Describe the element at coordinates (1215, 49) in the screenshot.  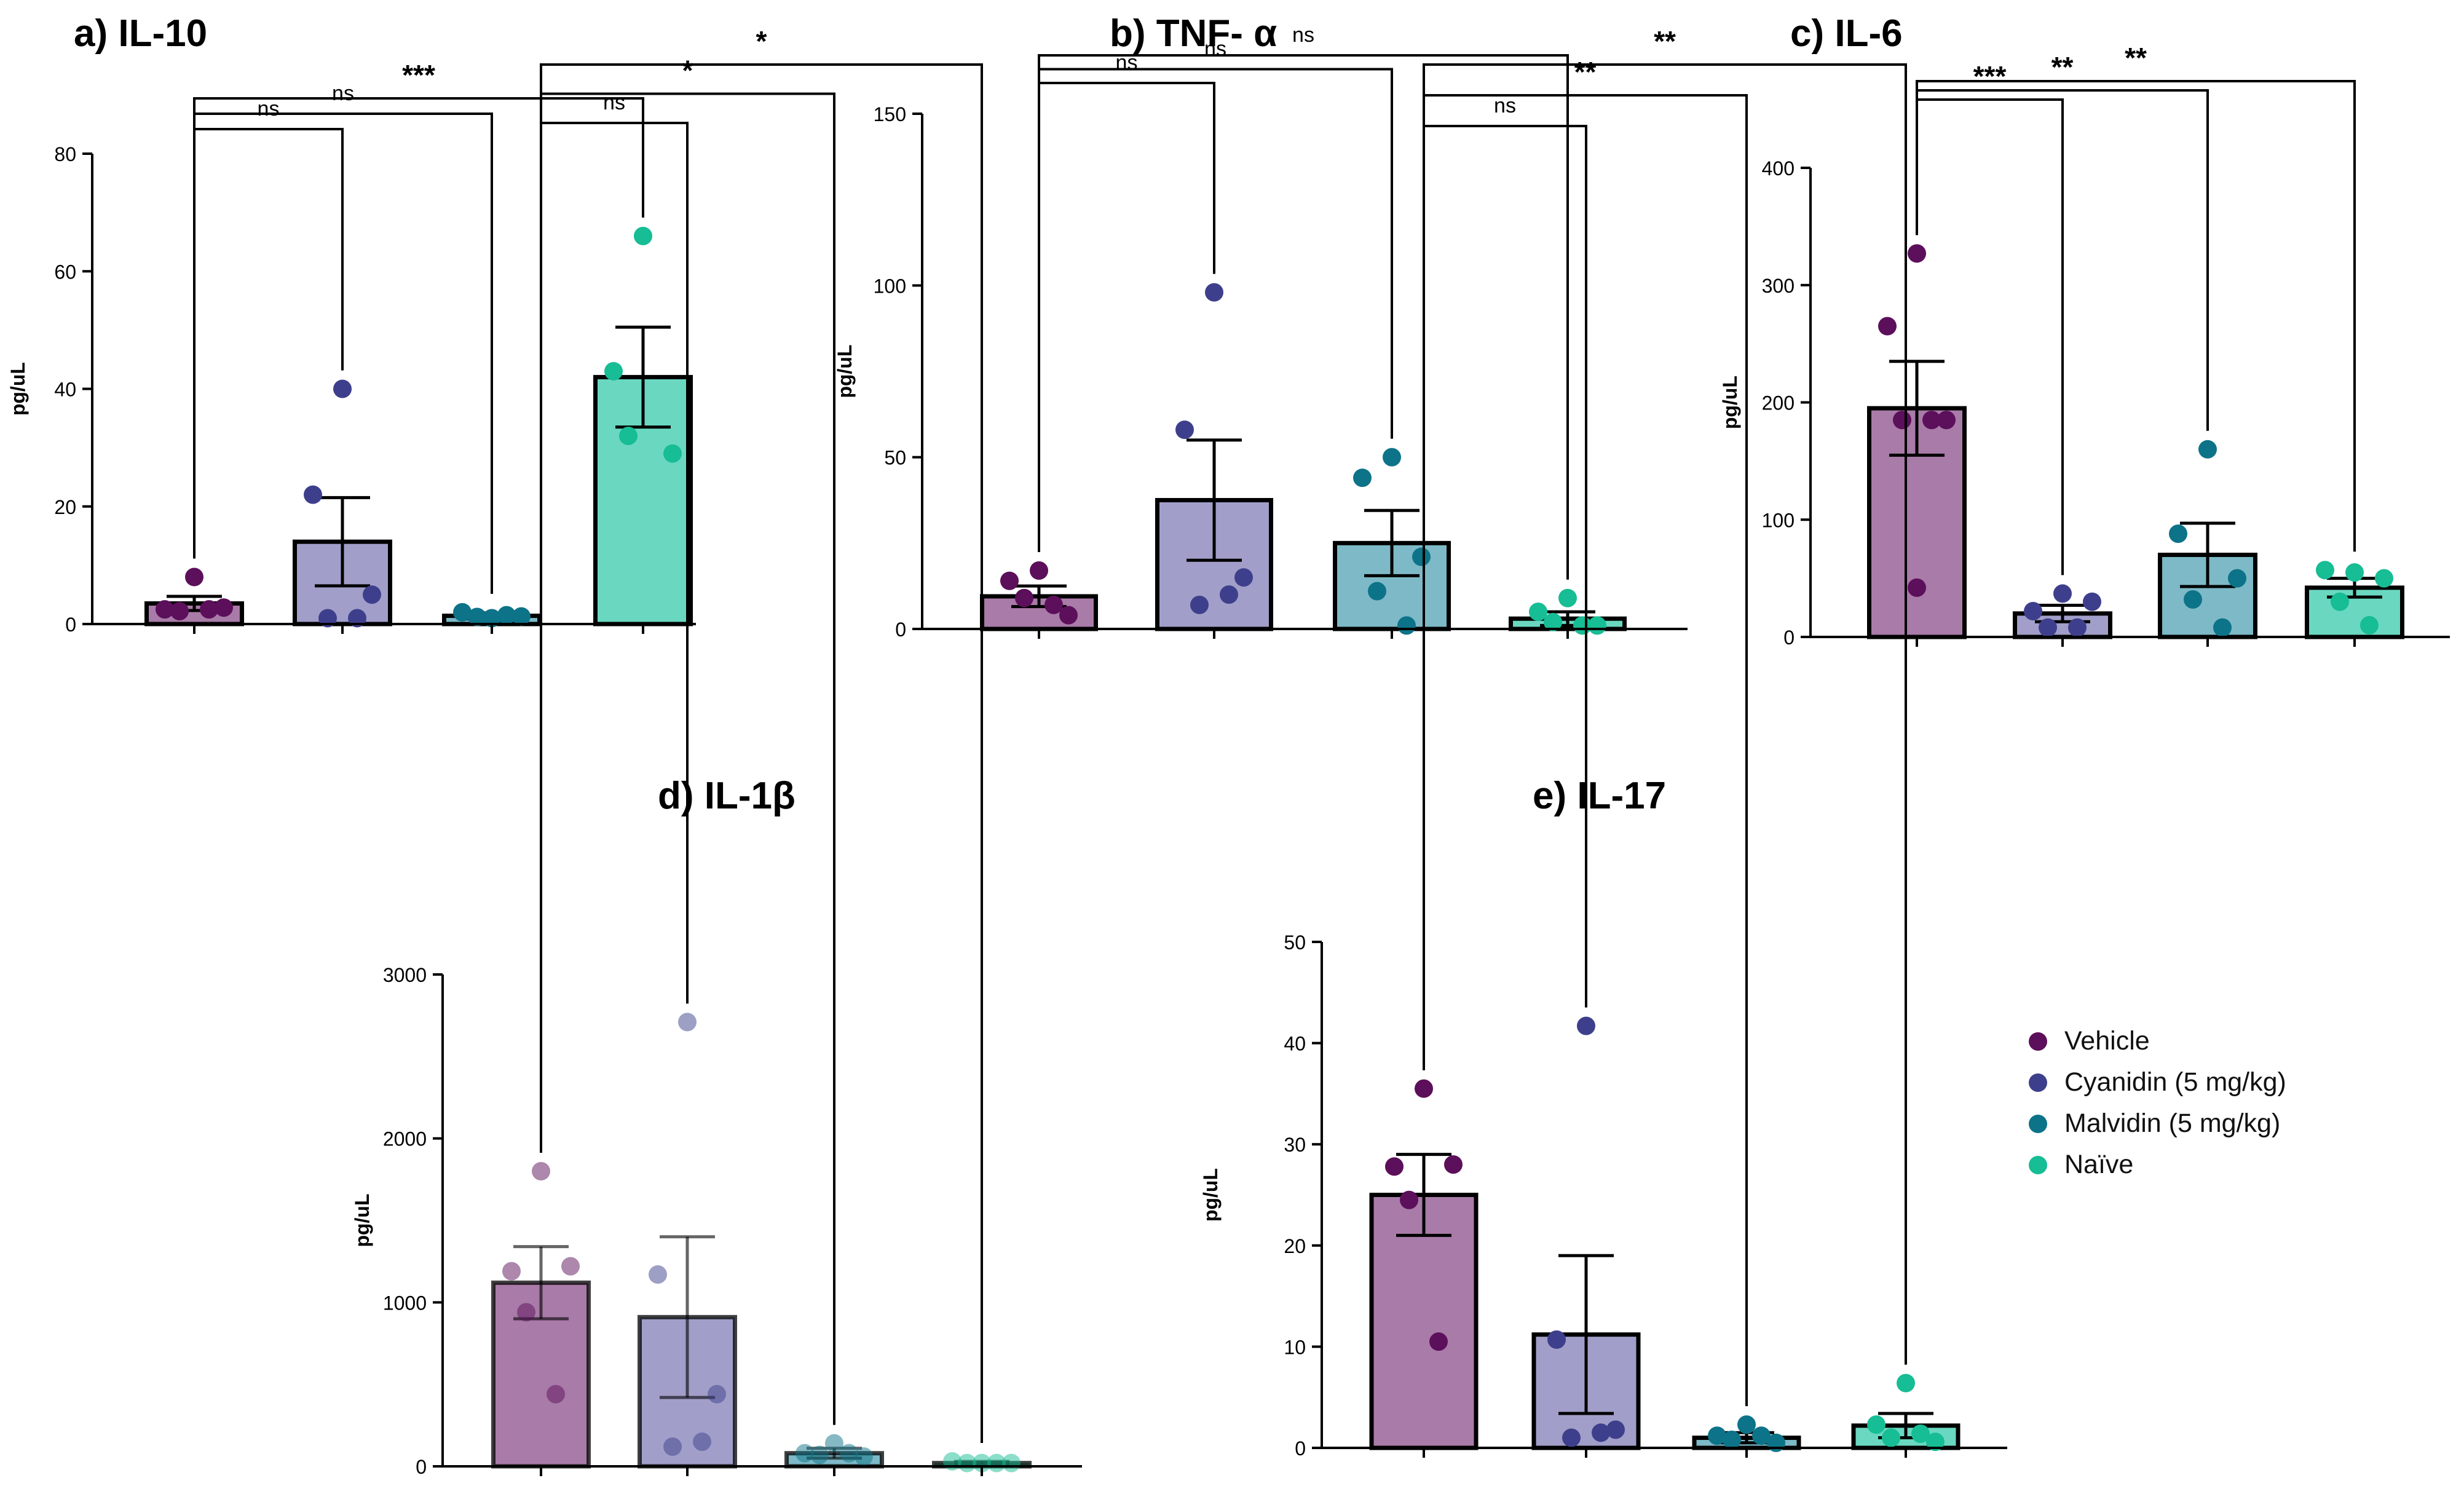
I see `panel-2-significance-label-2: ns` at that location.